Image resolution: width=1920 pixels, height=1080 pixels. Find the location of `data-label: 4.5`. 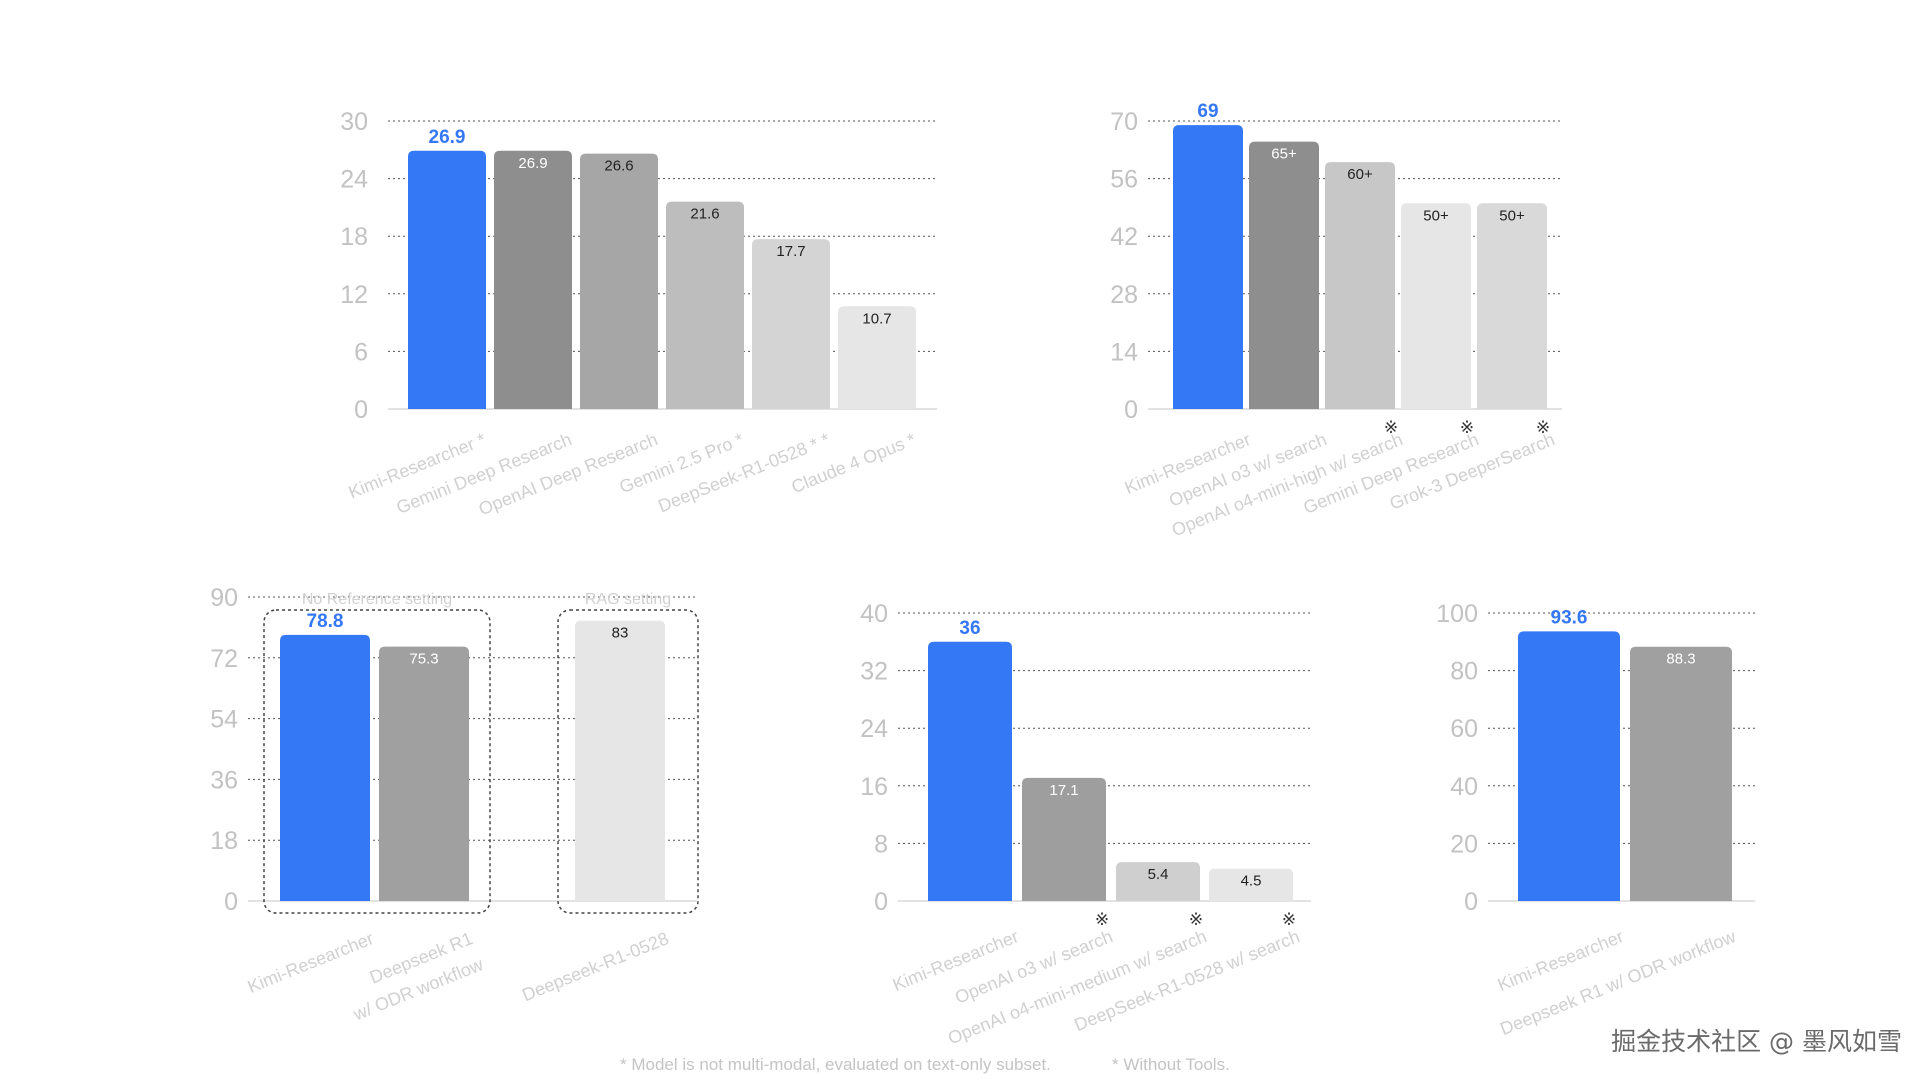

data-label: 4.5 is located at coordinates (1251, 881).